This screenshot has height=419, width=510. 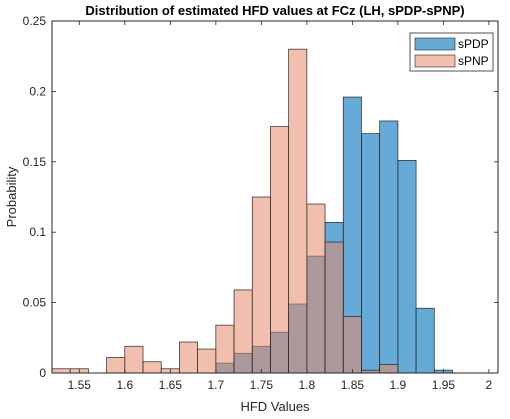 What do you see at coordinates (353, 385) in the screenshot?
I see `x-tick-label: 1.85` at bounding box center [353, 385].